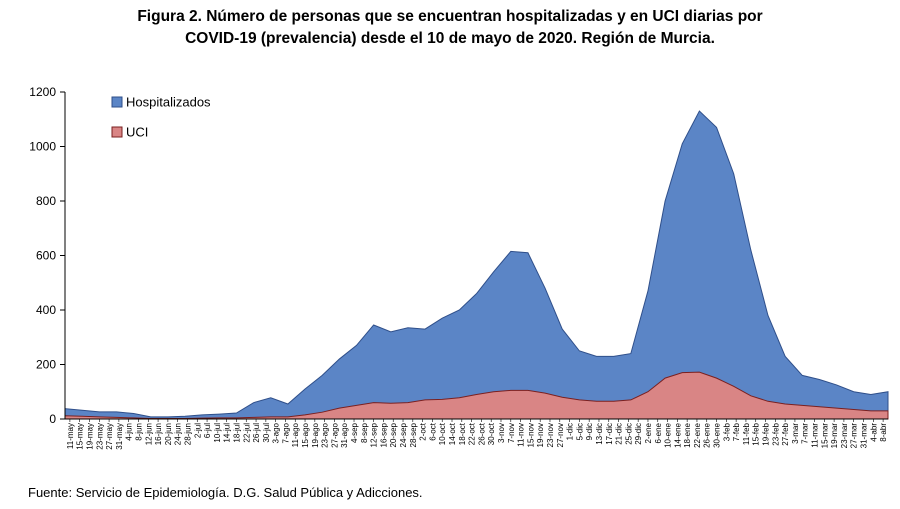 The height and width of the screenshot is (509, 900). Describe the element at coordinates (452, 433) in the screenshot. I see `x-tick-label: 14-oct` at that location.